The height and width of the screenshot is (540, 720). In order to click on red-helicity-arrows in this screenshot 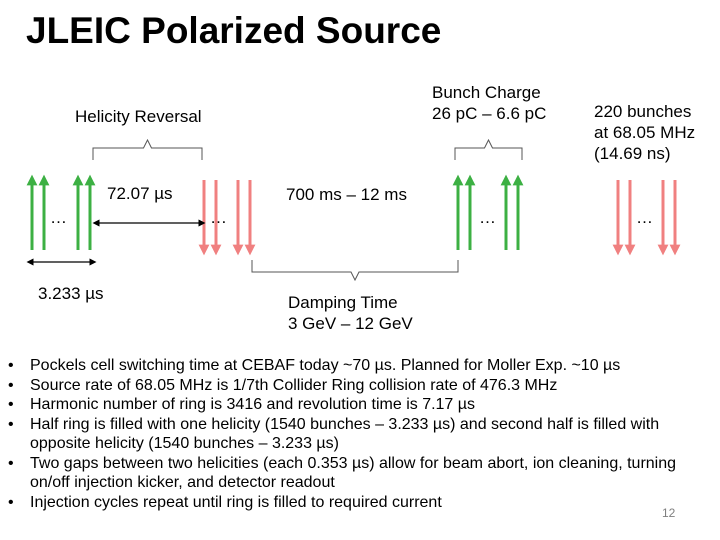, I will do `click(439, 218)`.